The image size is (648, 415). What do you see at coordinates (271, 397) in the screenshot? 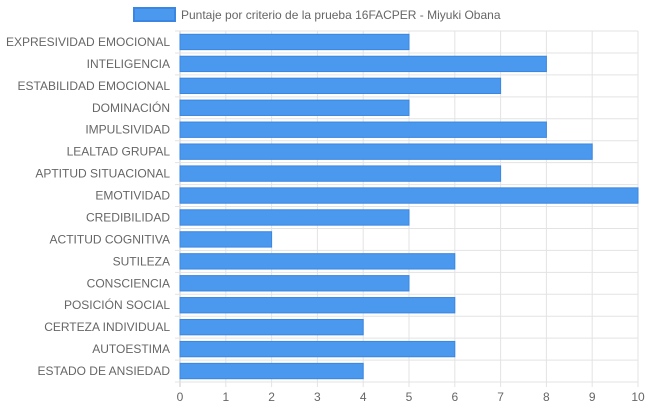
I see `x-tick-label: 2` at bounding box center [271, 397].